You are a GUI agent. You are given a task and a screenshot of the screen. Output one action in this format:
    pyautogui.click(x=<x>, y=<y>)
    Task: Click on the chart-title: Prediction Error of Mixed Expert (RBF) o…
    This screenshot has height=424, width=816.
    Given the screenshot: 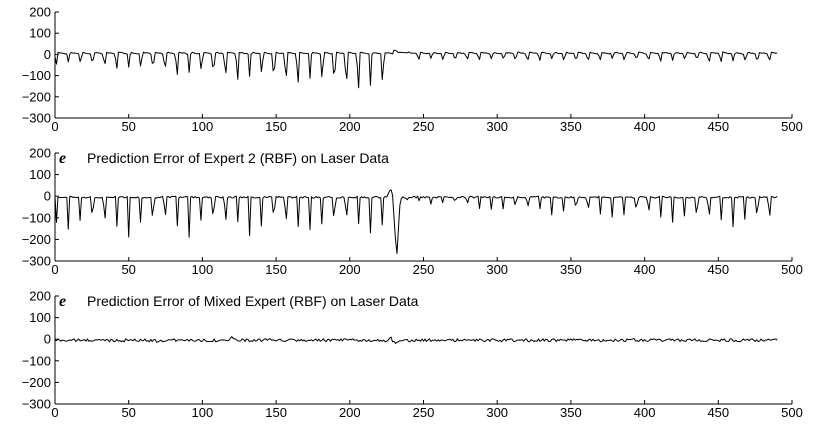 What is the action you would take?
    pyautogui.click(x=253, y=301)
    